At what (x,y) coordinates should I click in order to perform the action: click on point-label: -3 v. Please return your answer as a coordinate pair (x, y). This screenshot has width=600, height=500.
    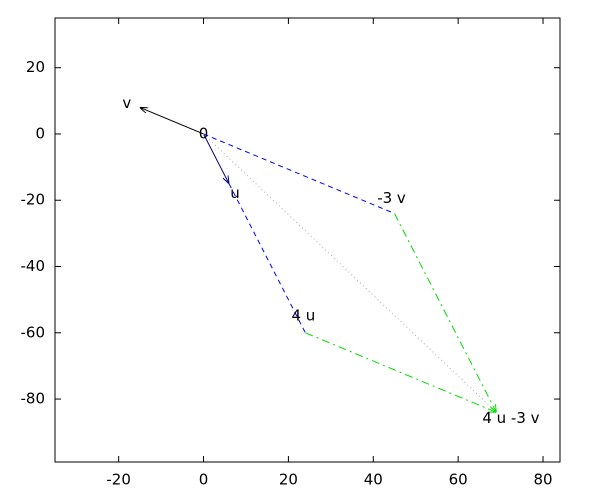
    Looking at the image, I should click on (391, 198).